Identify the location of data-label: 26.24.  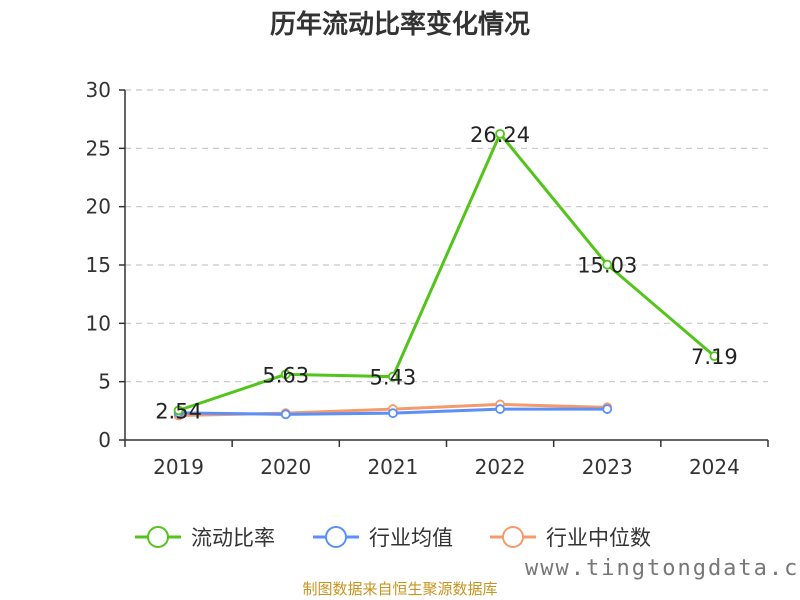
(500, 135).